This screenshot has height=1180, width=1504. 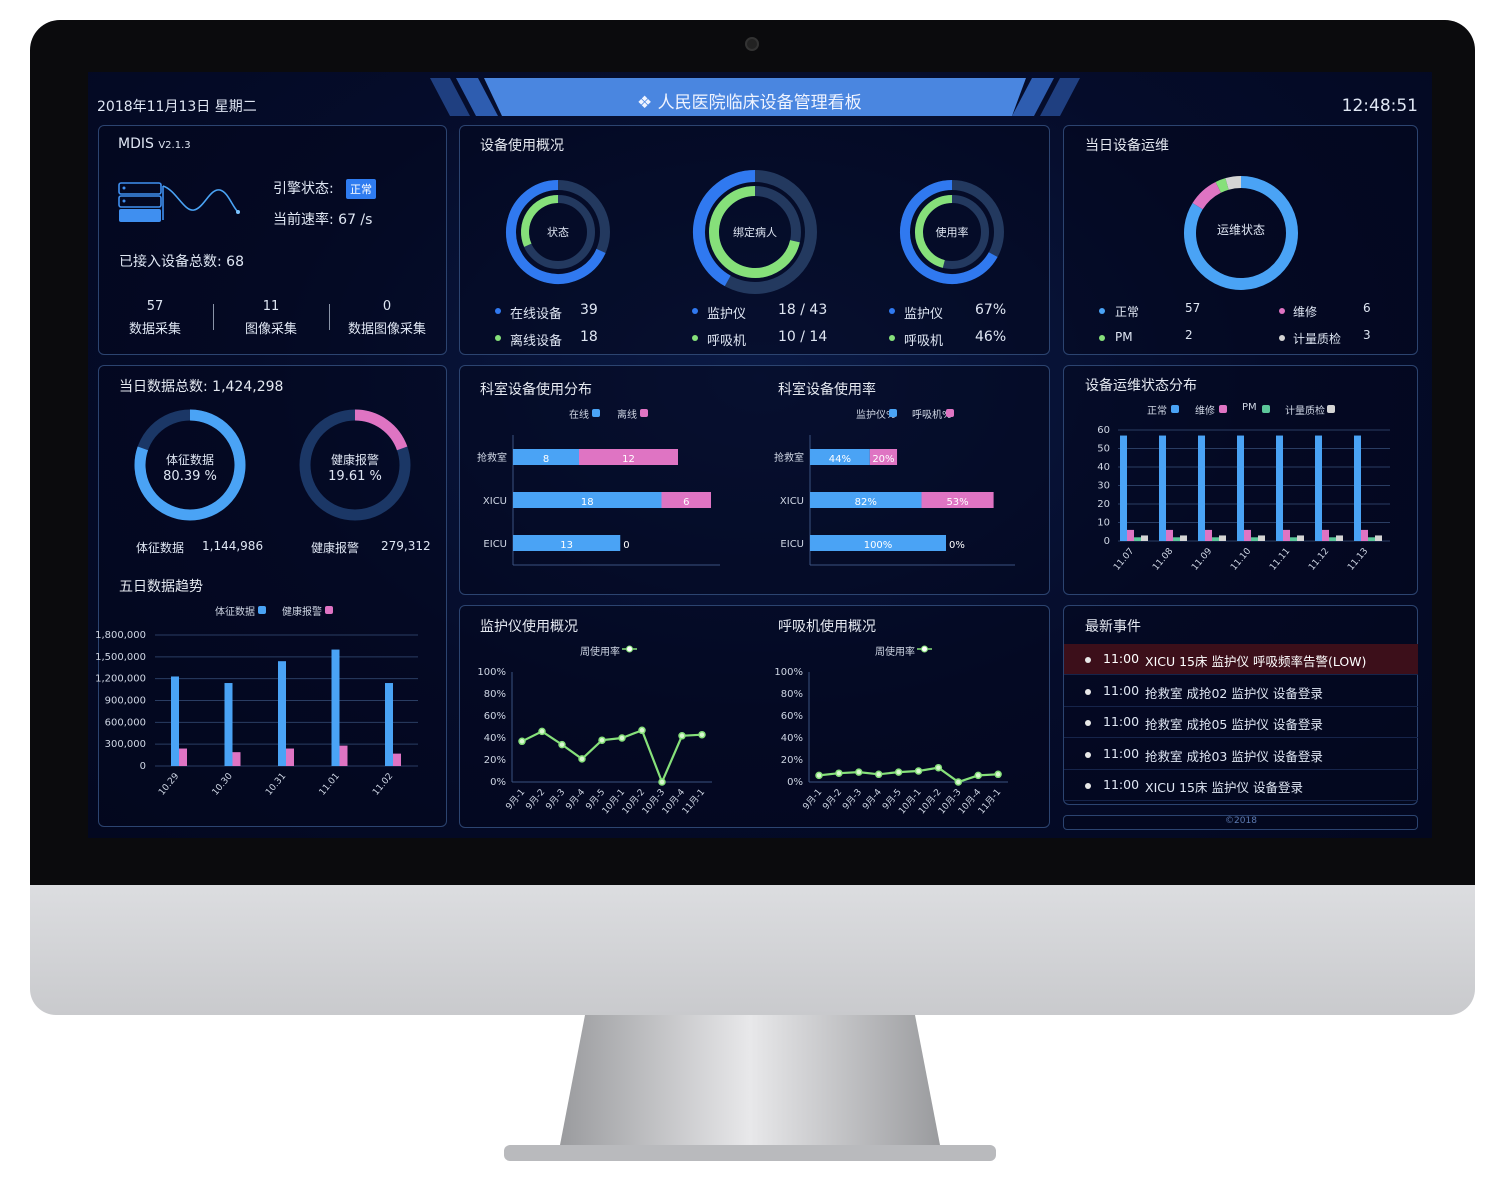 What do you see at coordinates (155, 306) in the screenshot?
I see `stat-value: 57` at bounding box center [155, 306].